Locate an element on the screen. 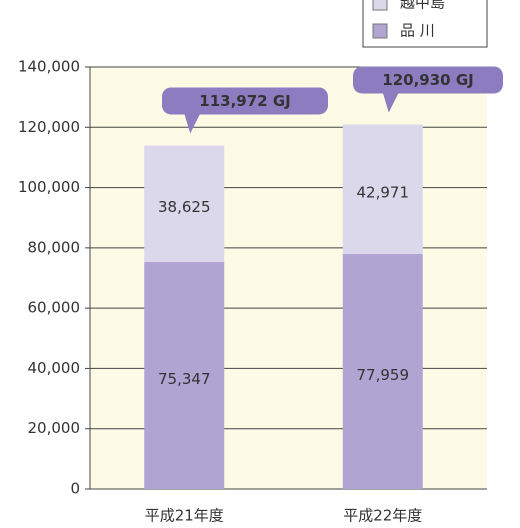  value-label: 77,959 is located at coordinates (383, 375).